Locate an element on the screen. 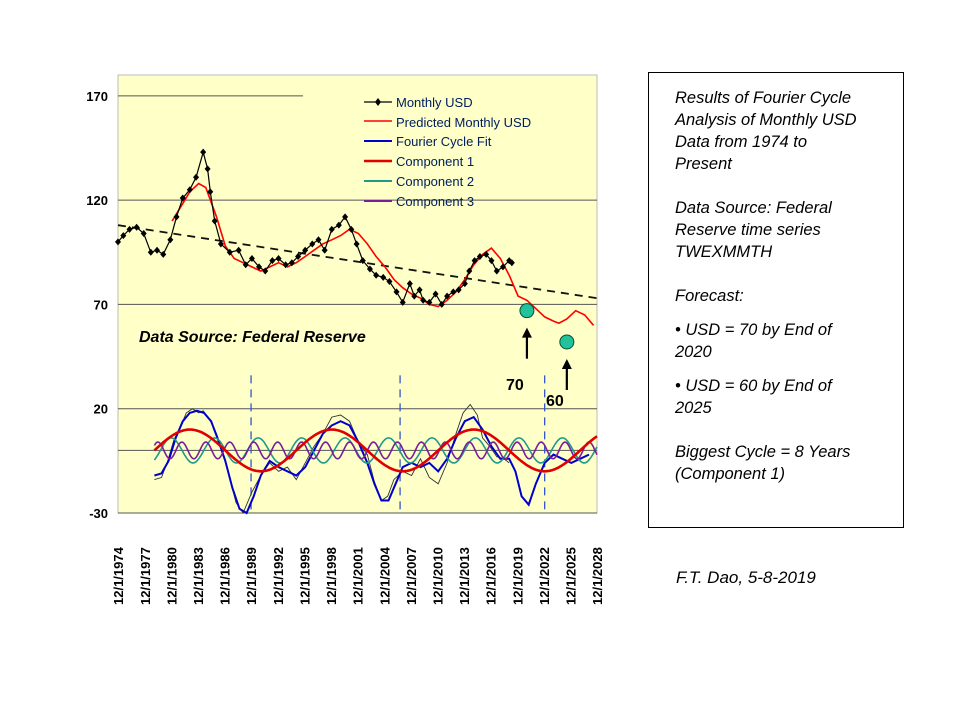 The width and height of the screenshot is (960, 720). x-tick-label: 12/1/2010 is located at coordinates (437, 576).